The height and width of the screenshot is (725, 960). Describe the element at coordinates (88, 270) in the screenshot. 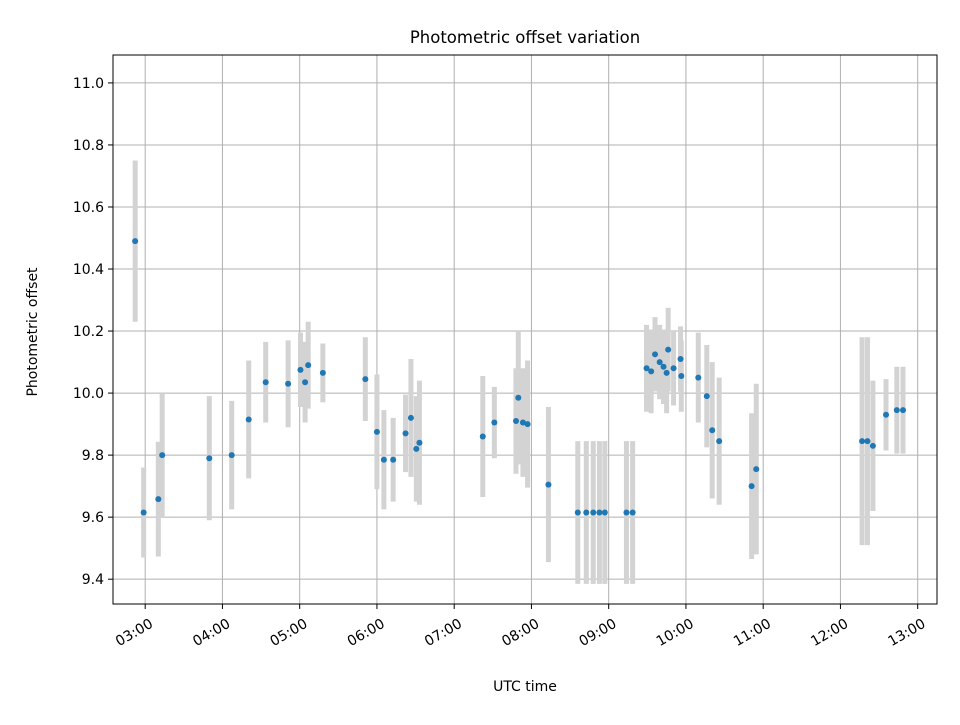

I see `y-tick-label: 10.4` at that location.